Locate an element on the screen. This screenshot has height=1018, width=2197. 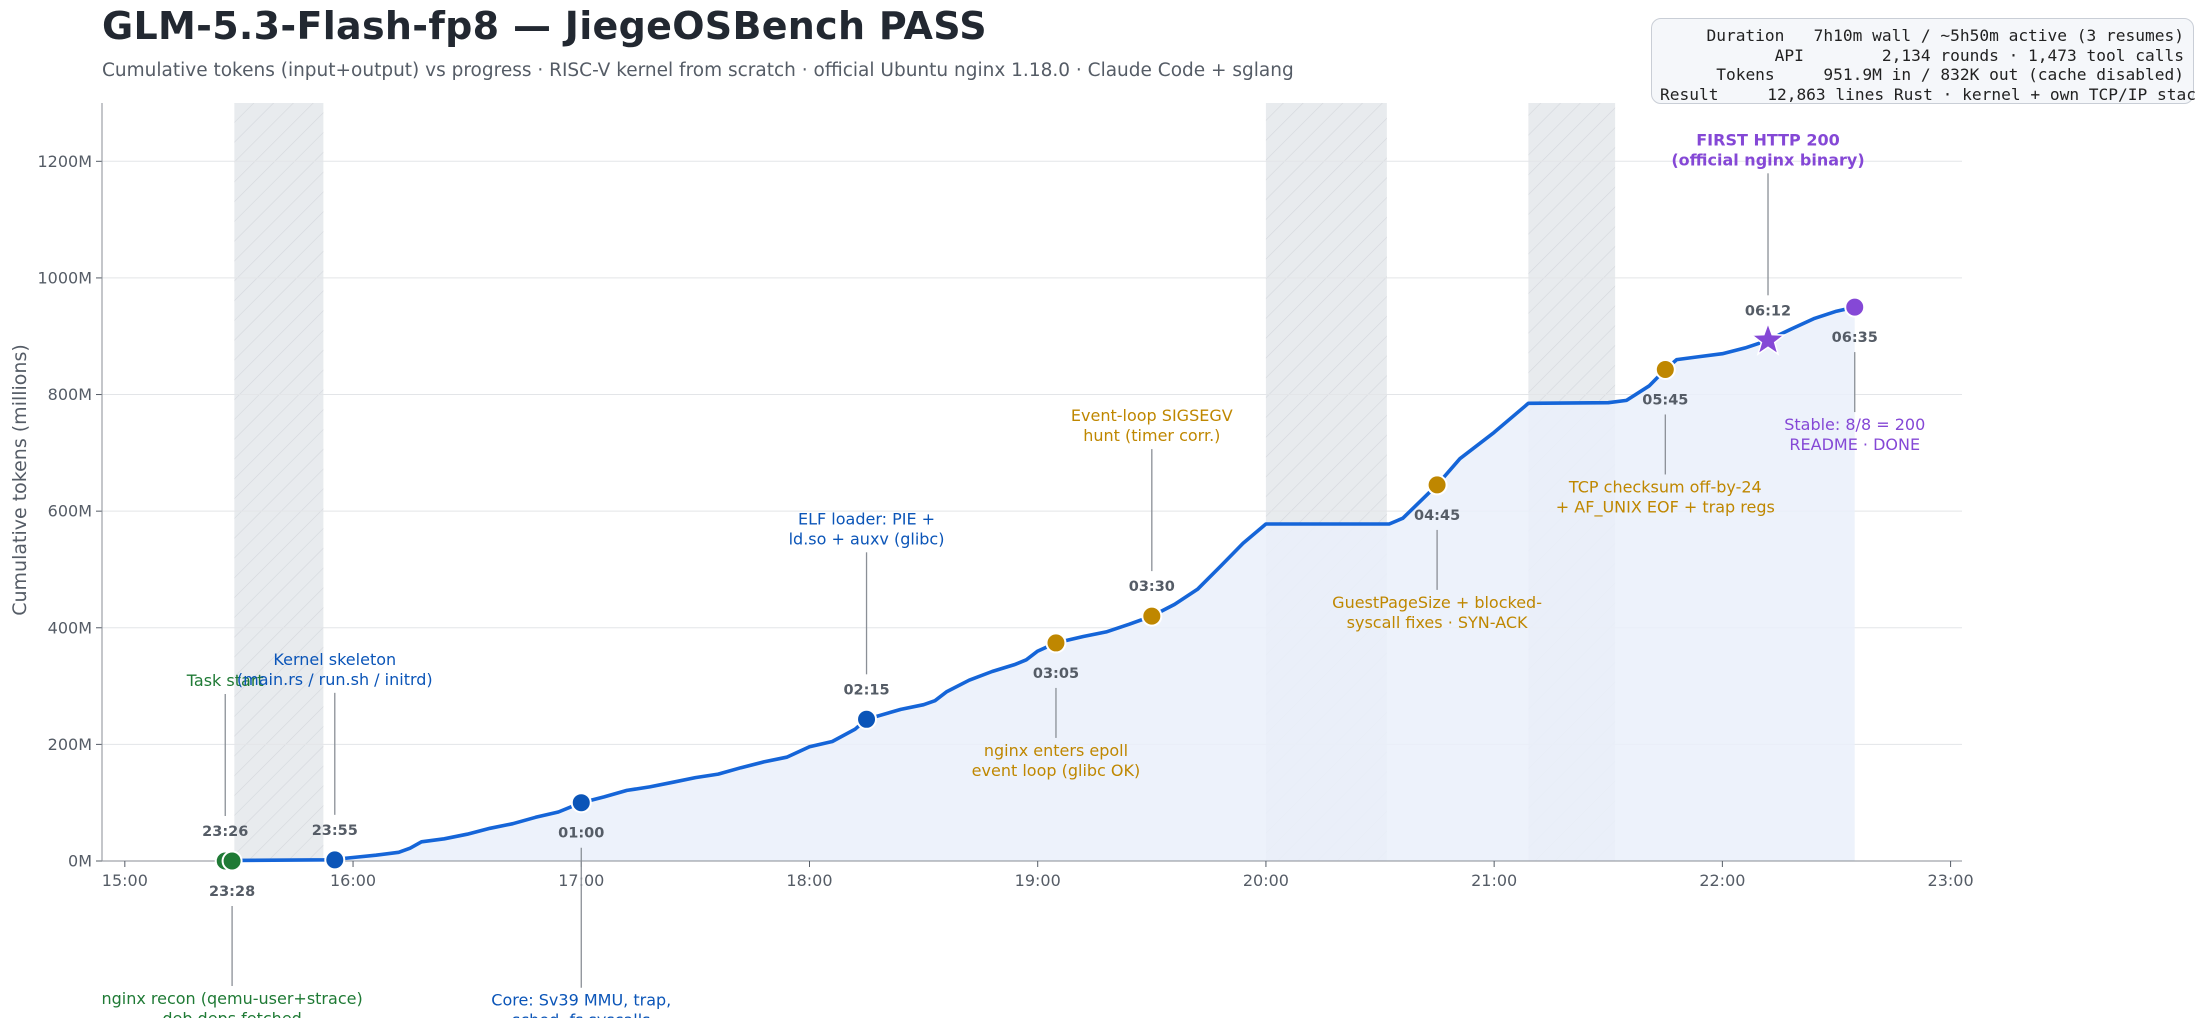
milestone-time: 06:35 is located at coordinates (1855, 338).